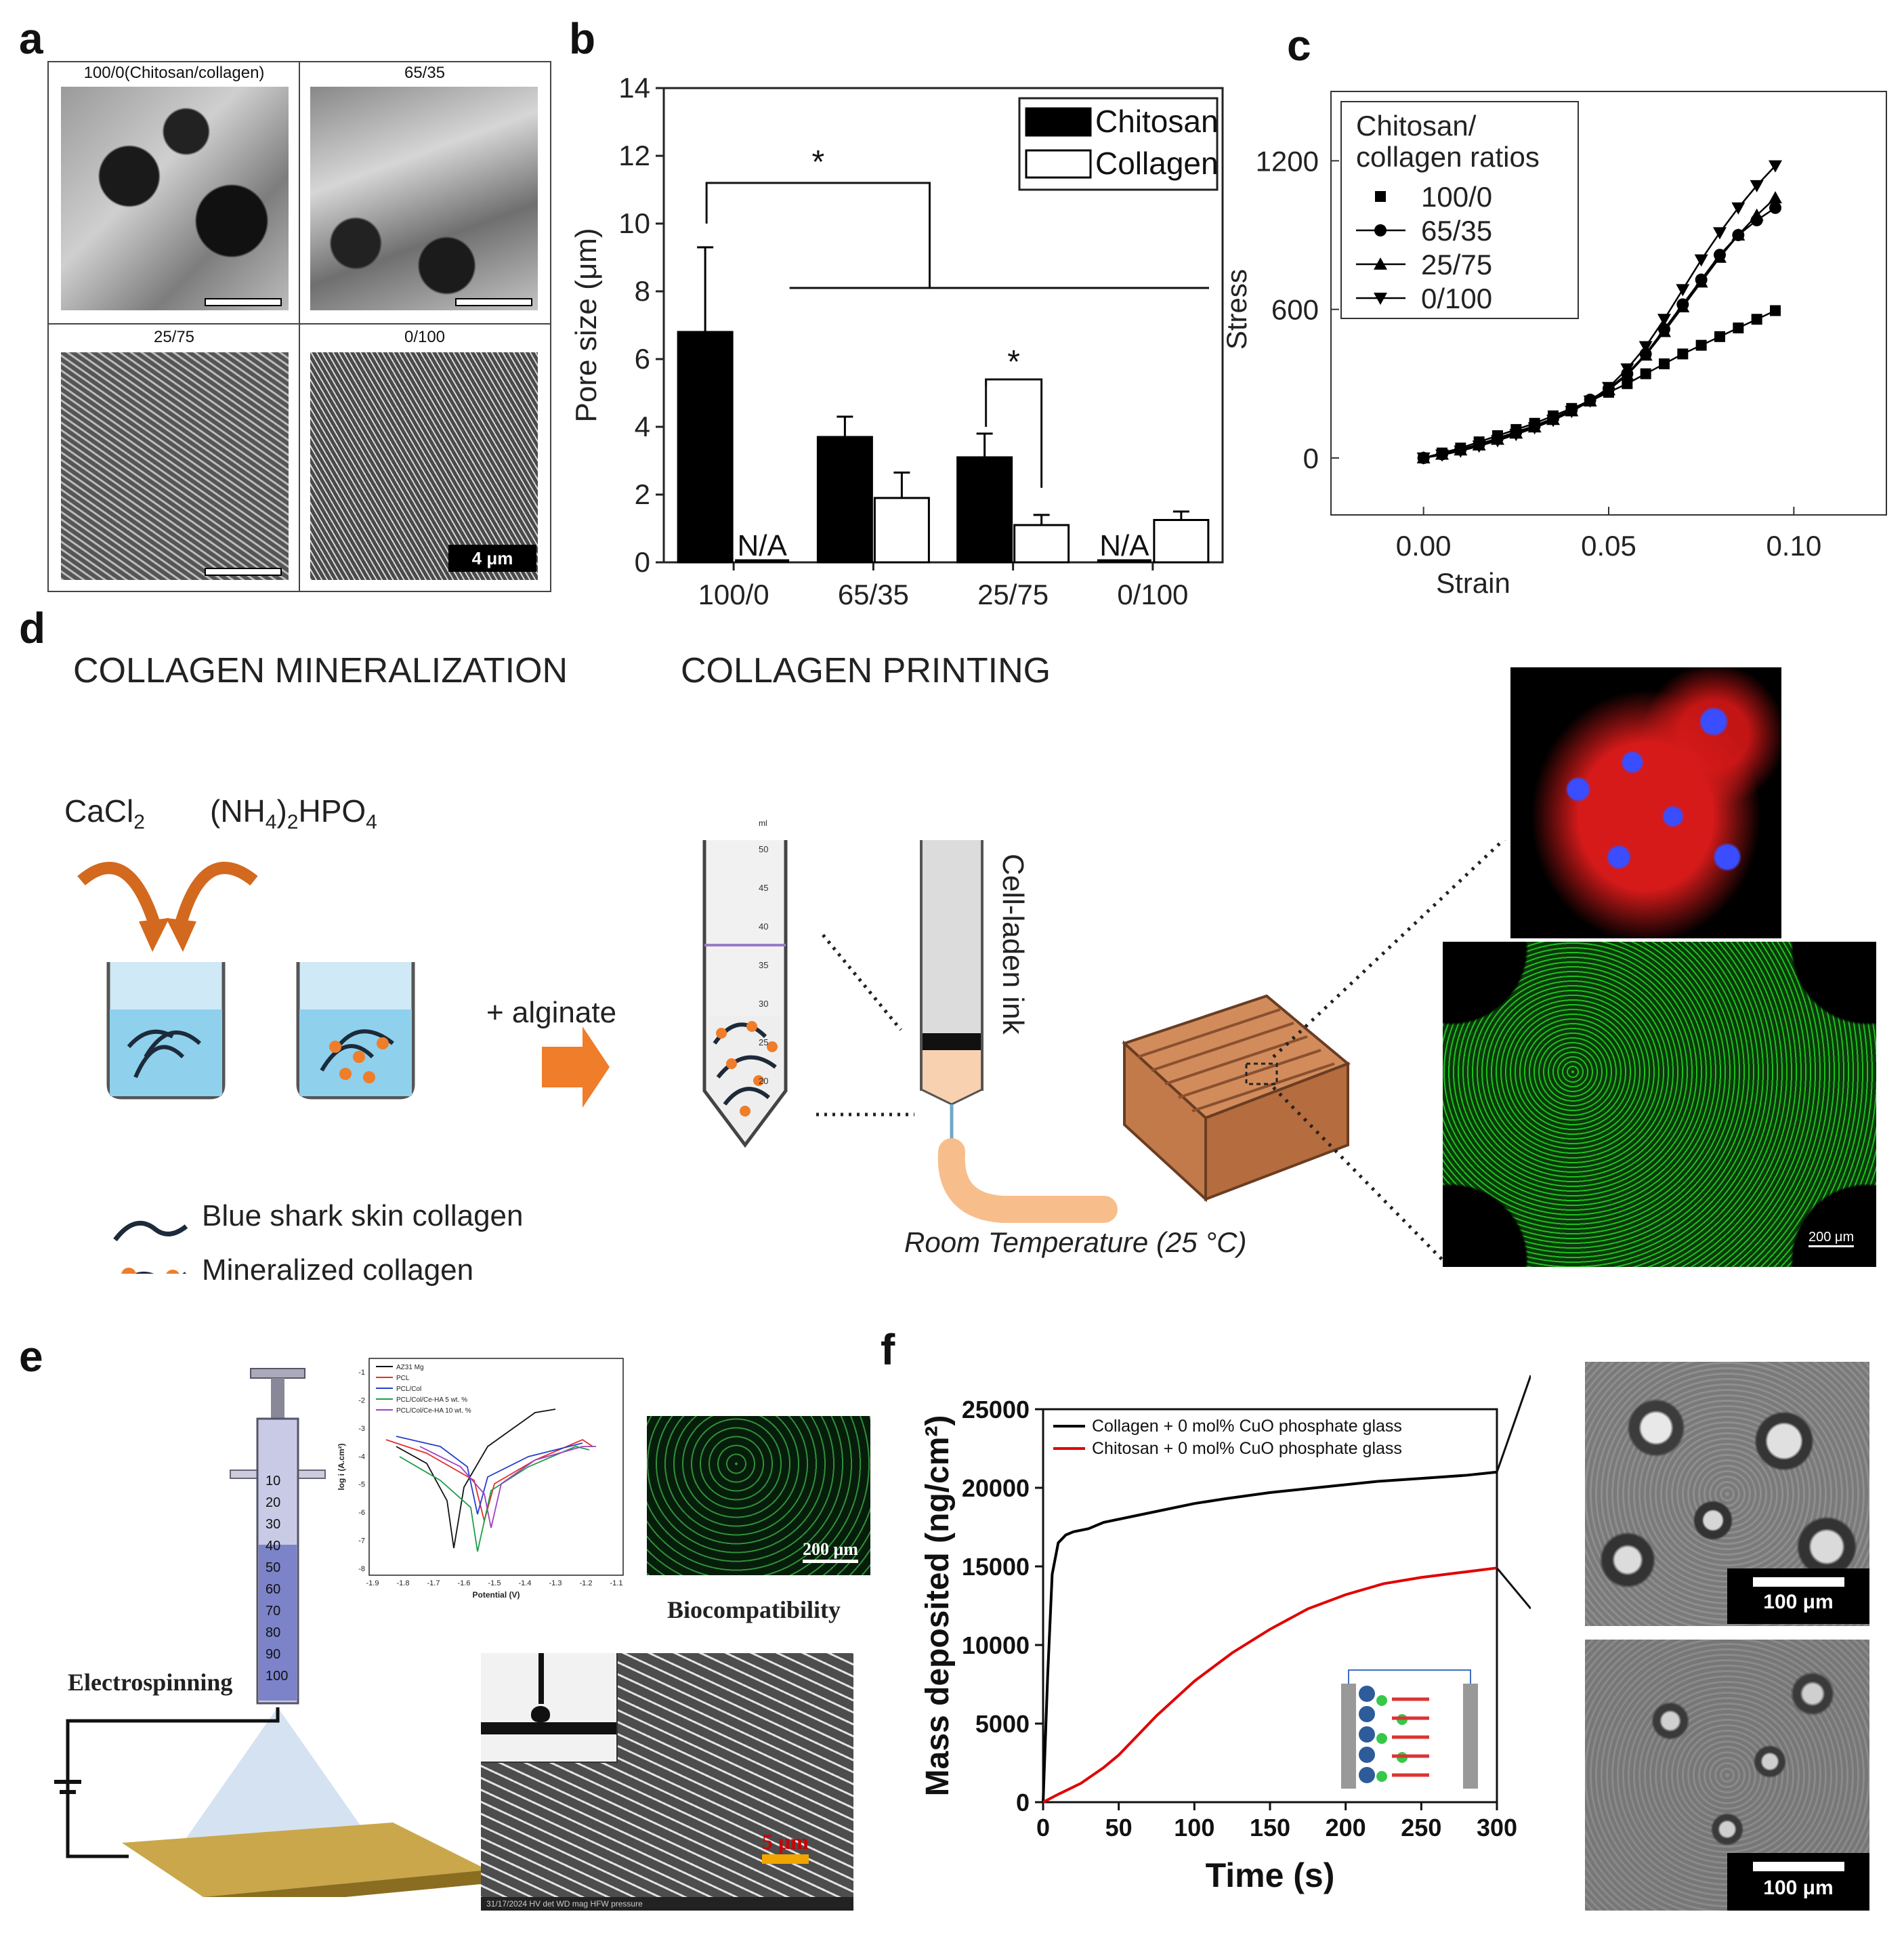 The width and height of the screenshot is (1904, 1937). I want to click on tube-tick-35: 35, so click(764, 965).